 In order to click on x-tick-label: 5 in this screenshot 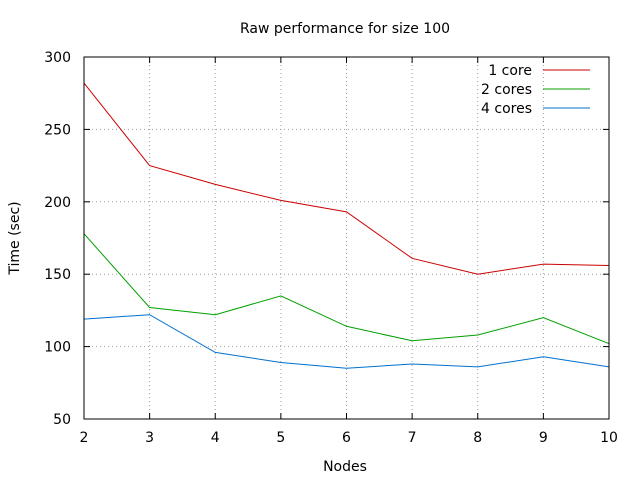, I will do `click(280, 438)`.